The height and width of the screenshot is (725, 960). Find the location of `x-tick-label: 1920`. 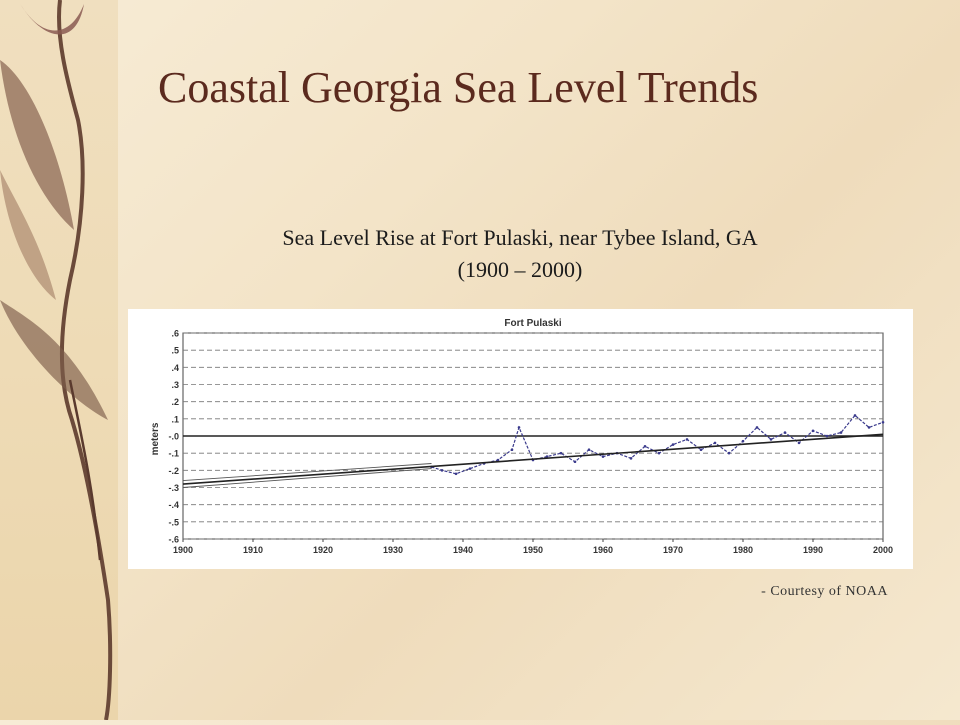

x-tick-label: 1920 is located at coordinates (323, 550).